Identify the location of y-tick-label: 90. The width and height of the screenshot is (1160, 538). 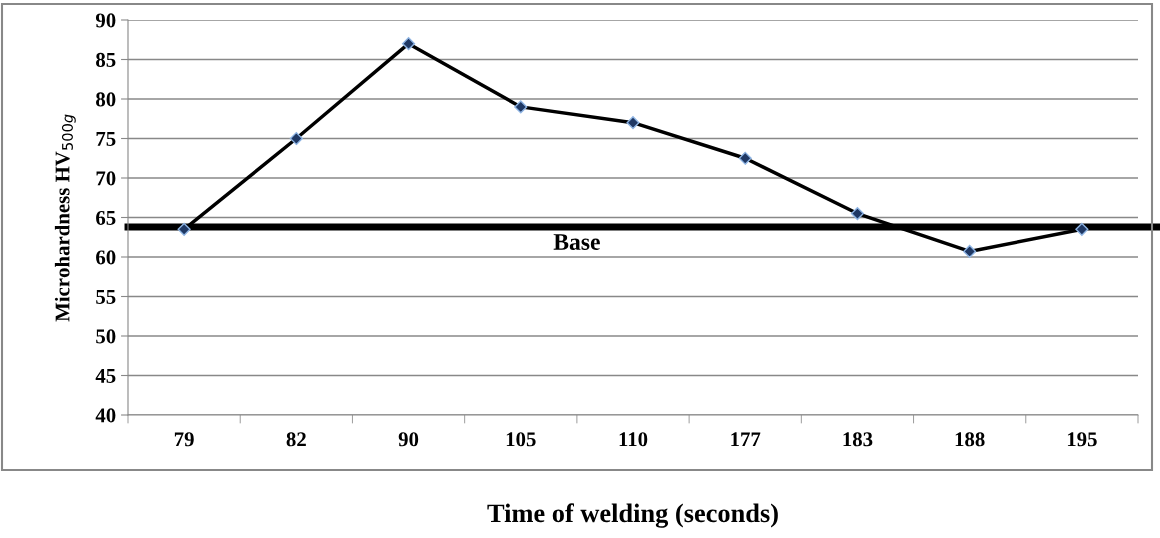
(105, 20).